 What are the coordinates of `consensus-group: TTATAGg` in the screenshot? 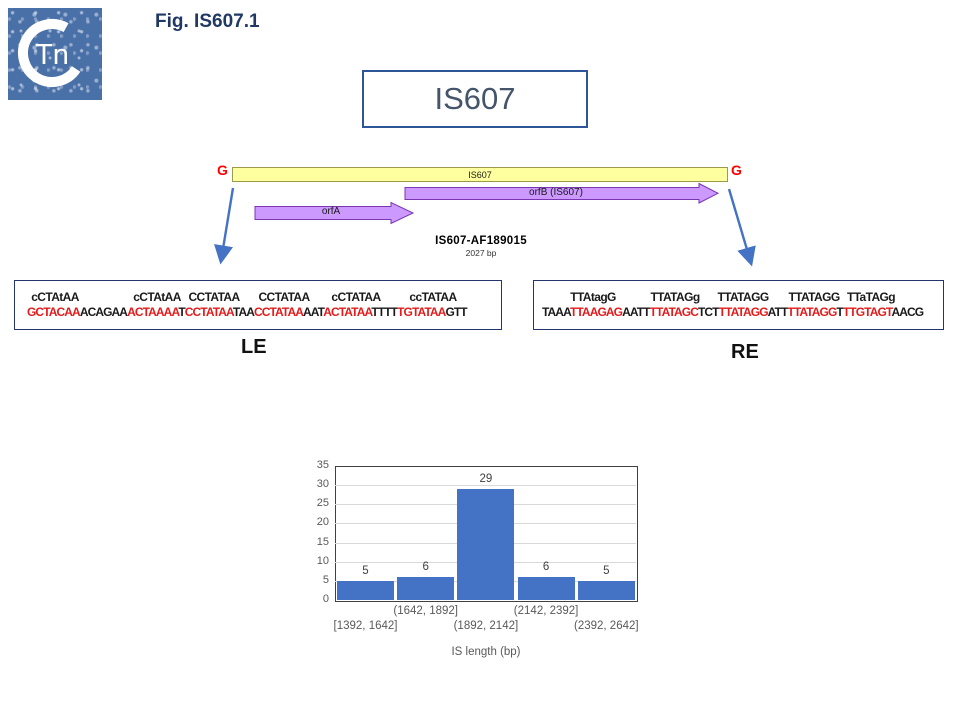 It's located at (675, 297).